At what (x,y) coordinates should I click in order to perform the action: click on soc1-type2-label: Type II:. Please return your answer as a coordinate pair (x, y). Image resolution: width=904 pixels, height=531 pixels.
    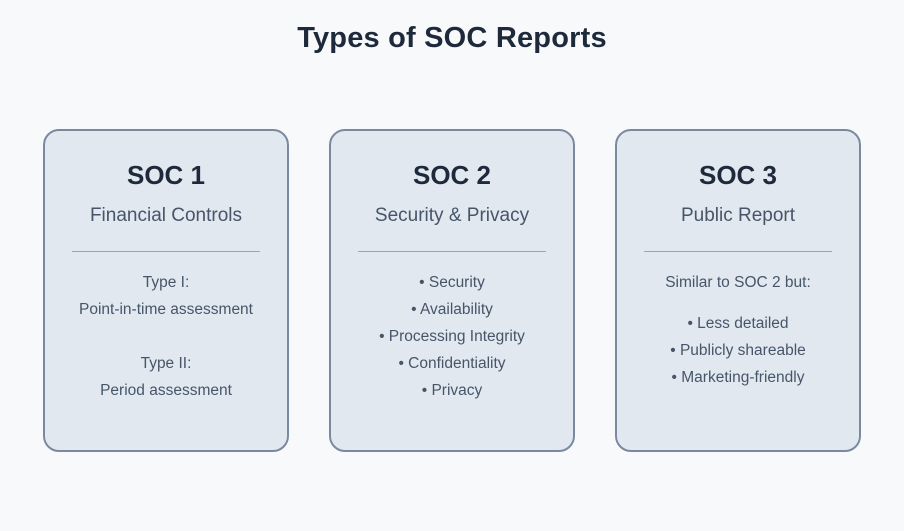
    Looking at the image, I should click on (166, 363).